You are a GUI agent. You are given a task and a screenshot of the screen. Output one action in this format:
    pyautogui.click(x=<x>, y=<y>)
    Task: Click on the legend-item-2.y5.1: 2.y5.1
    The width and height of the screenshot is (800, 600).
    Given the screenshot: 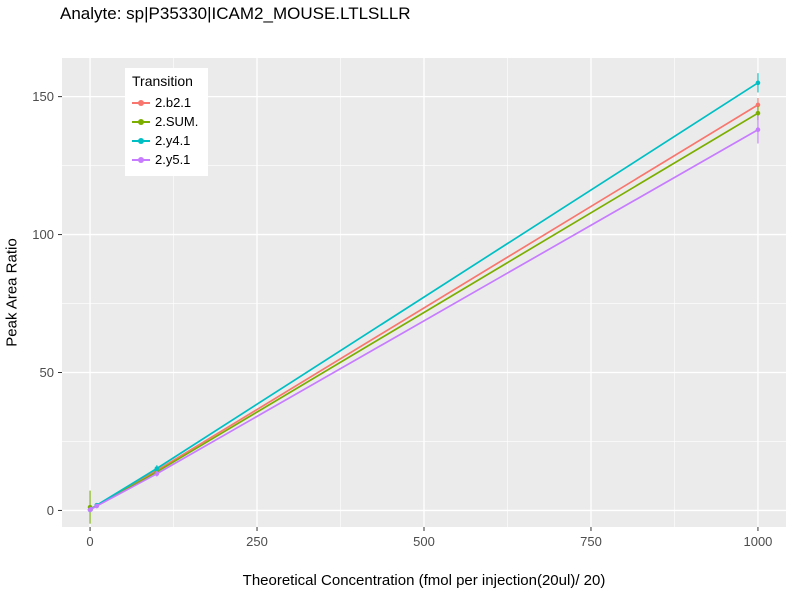 What is the action you would take?
    pyautogui.click(x=165, y=159)
    